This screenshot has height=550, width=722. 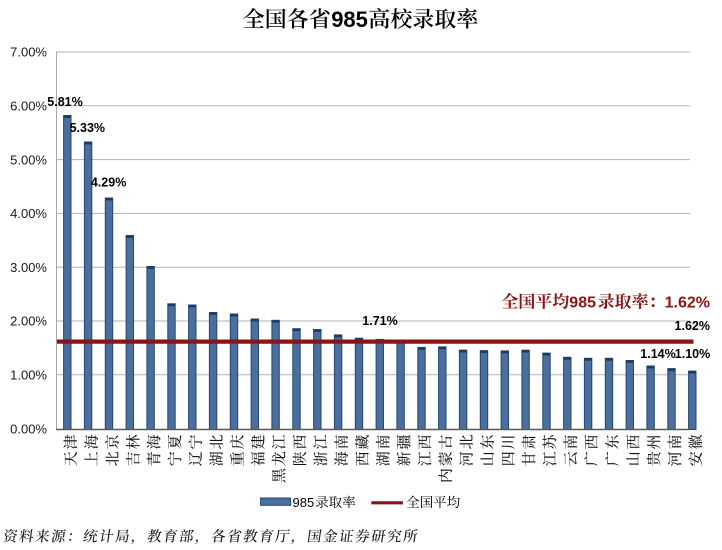 What do you see at coordinates (692, 354) in the screenshot?
I see `svg-text: 1.10%` at bounding box center [692, 354].